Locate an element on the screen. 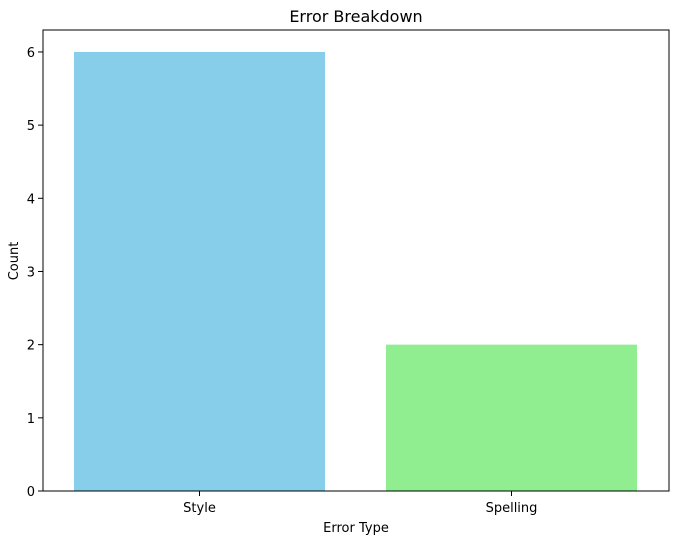 This screenshot has width=680, height=542. y-tick-label: 1 is located at coordinates (31, 419).